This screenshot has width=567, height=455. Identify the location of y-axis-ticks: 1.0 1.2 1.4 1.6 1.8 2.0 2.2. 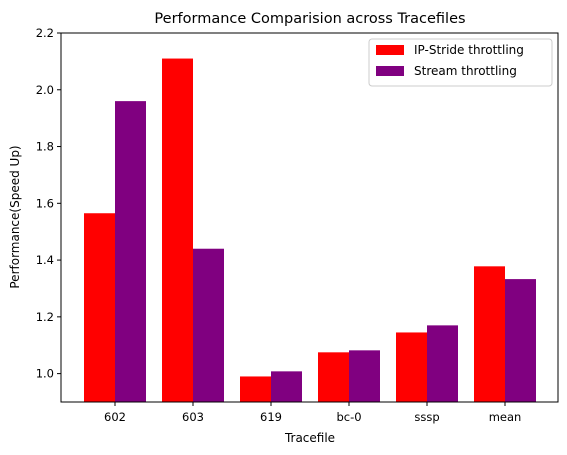
(48, 203).